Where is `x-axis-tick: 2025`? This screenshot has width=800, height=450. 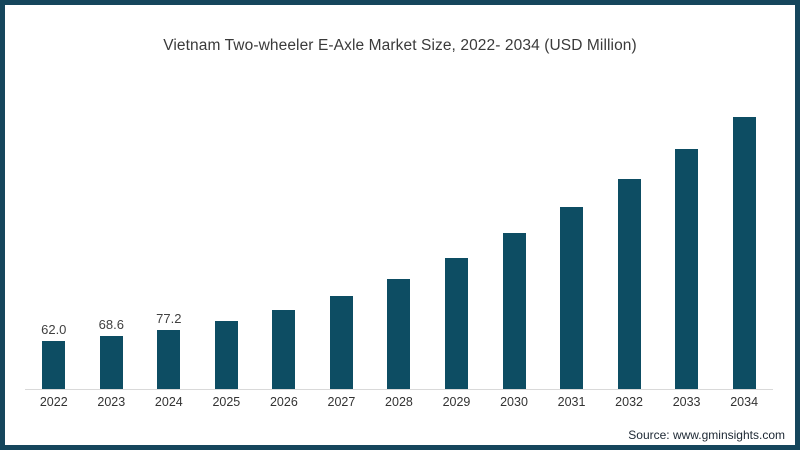 x-axis-tick: 2025 is located at coordinates (226, 402).